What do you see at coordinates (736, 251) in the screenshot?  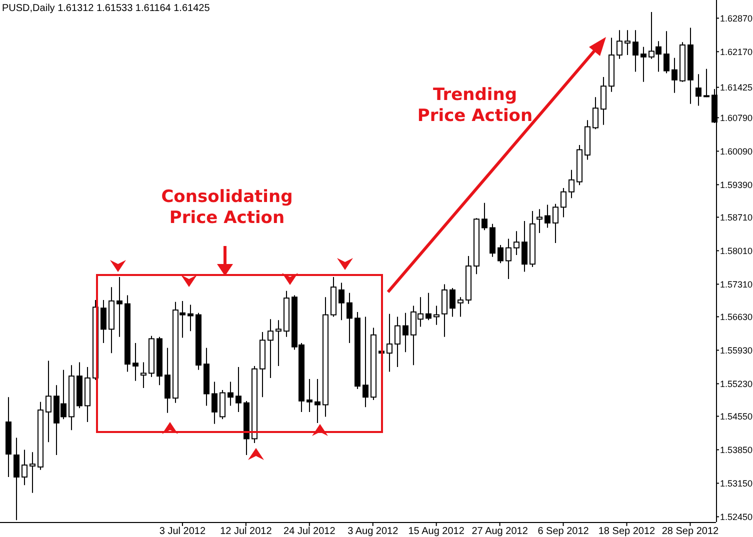 I see `y-tick-label: 1.58010` at bounding box center [736, 251].